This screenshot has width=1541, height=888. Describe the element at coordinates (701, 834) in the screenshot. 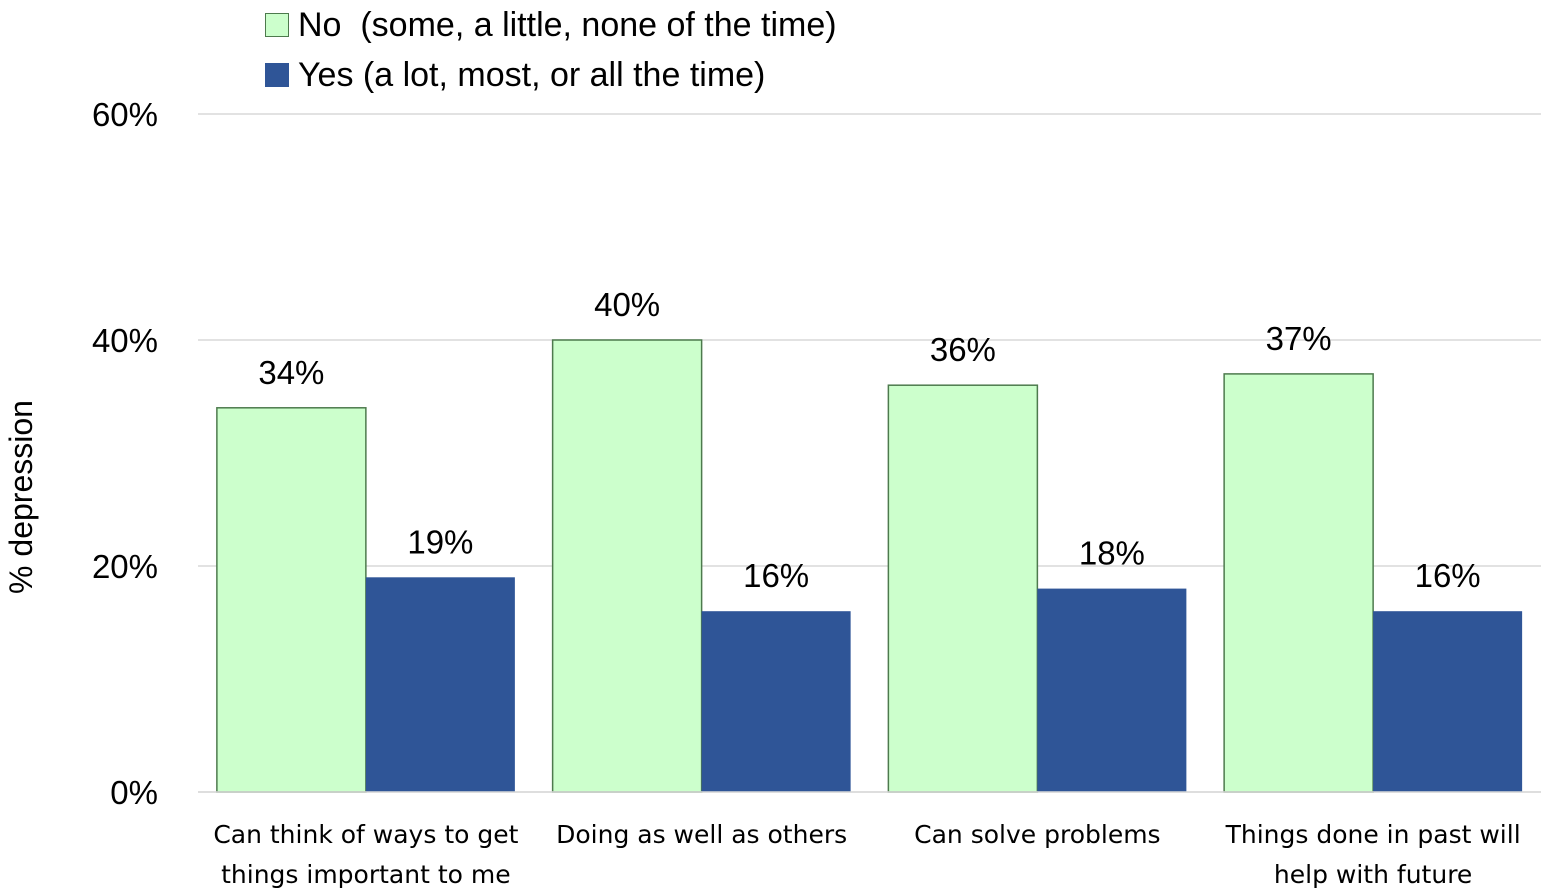

I see `x-tick-label: Doing as well as others` at that location.